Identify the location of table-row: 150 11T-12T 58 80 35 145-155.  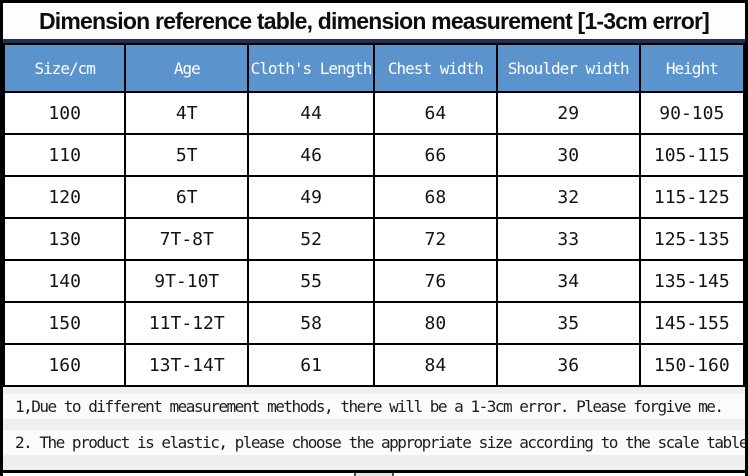
(374, 323).